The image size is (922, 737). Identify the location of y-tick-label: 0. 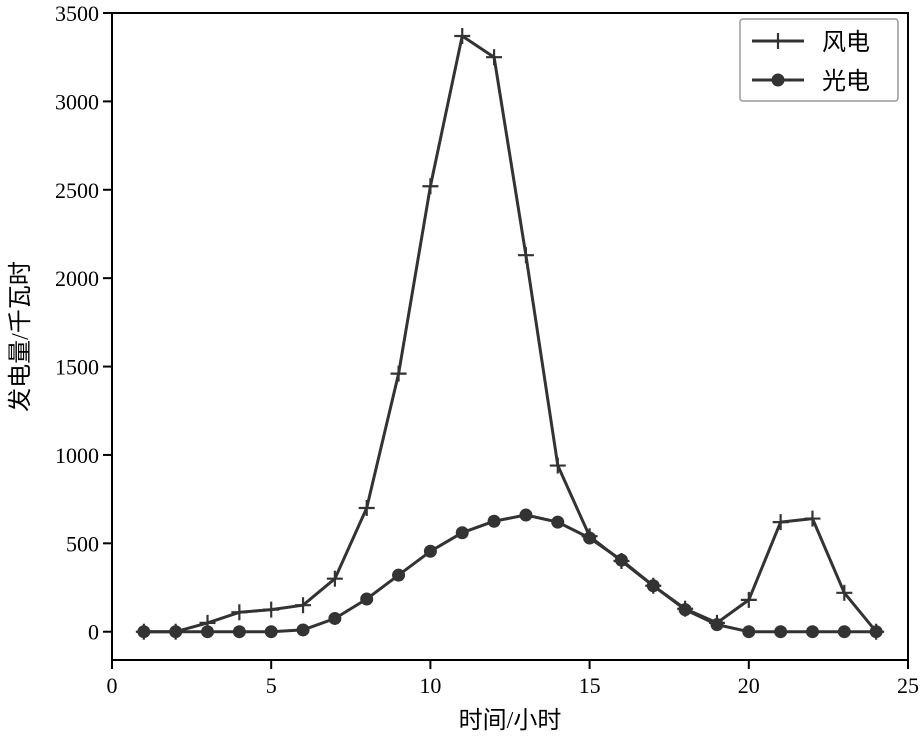
(93, 632).